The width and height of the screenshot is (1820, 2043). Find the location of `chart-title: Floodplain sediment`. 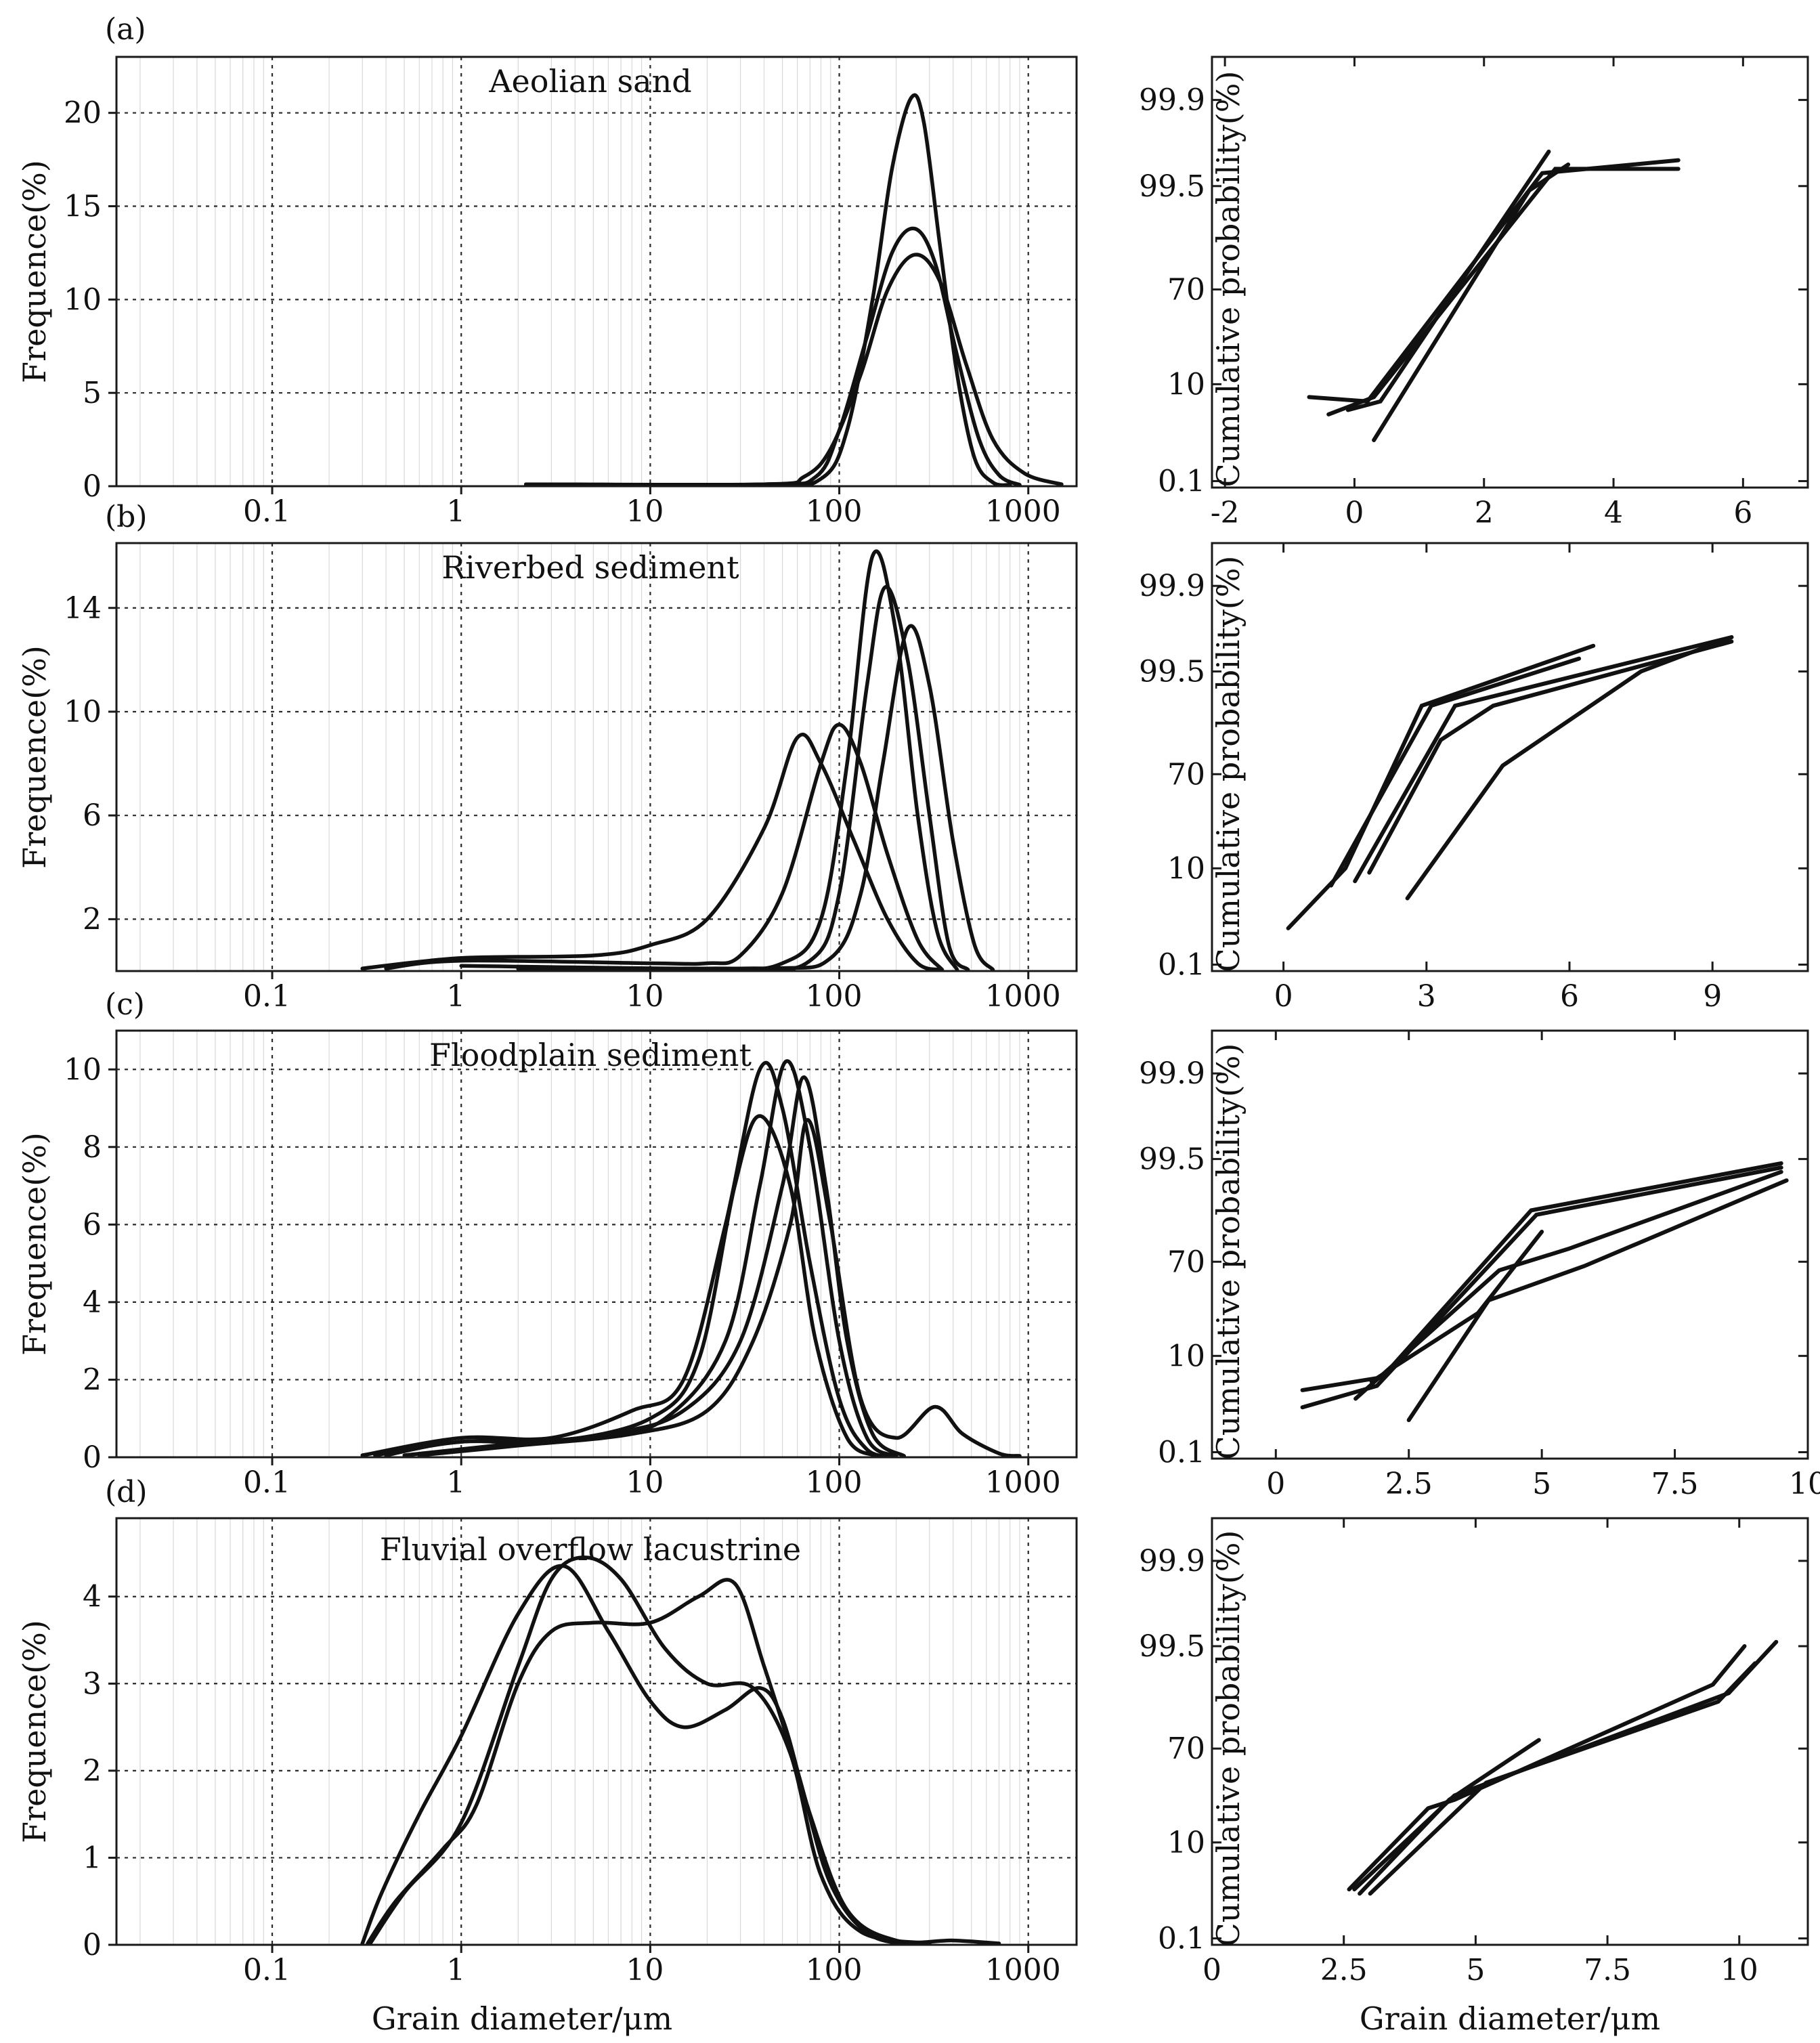

chart-title: Floodplain sediment is located at coordinates (590, 1055).